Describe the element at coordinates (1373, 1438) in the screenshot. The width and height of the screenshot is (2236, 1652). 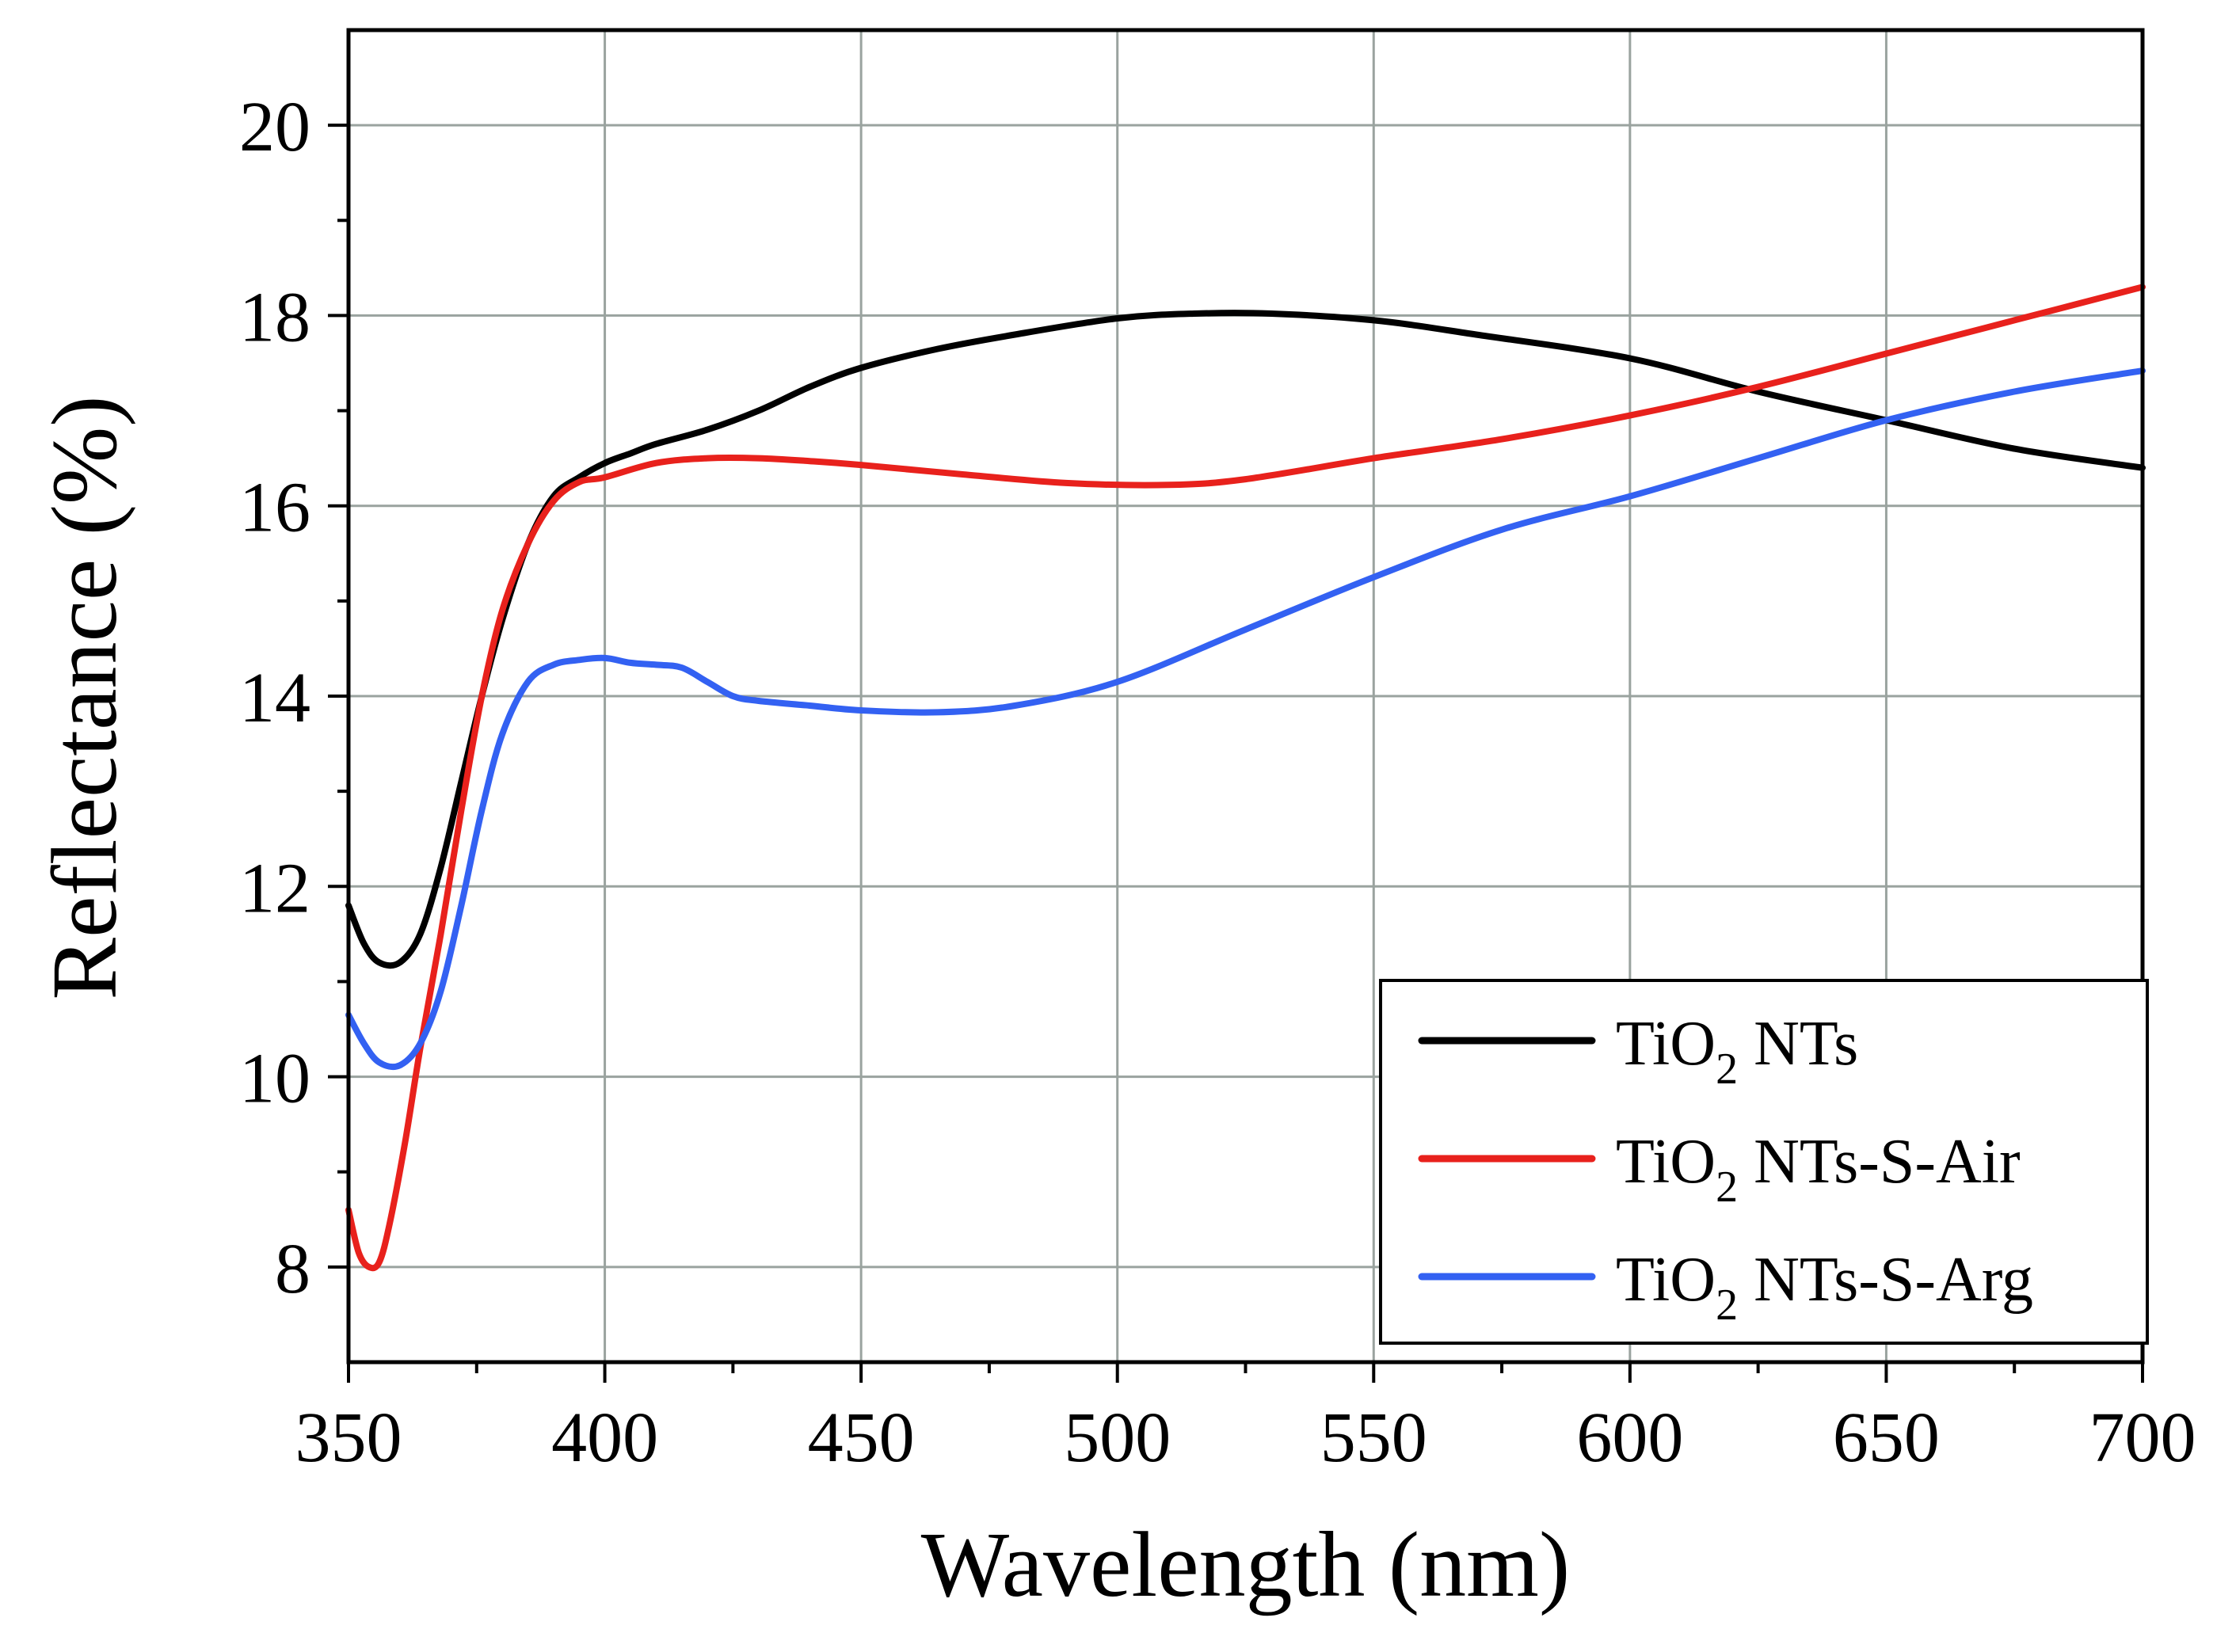
I see `x-tick-label: 550` at that location.